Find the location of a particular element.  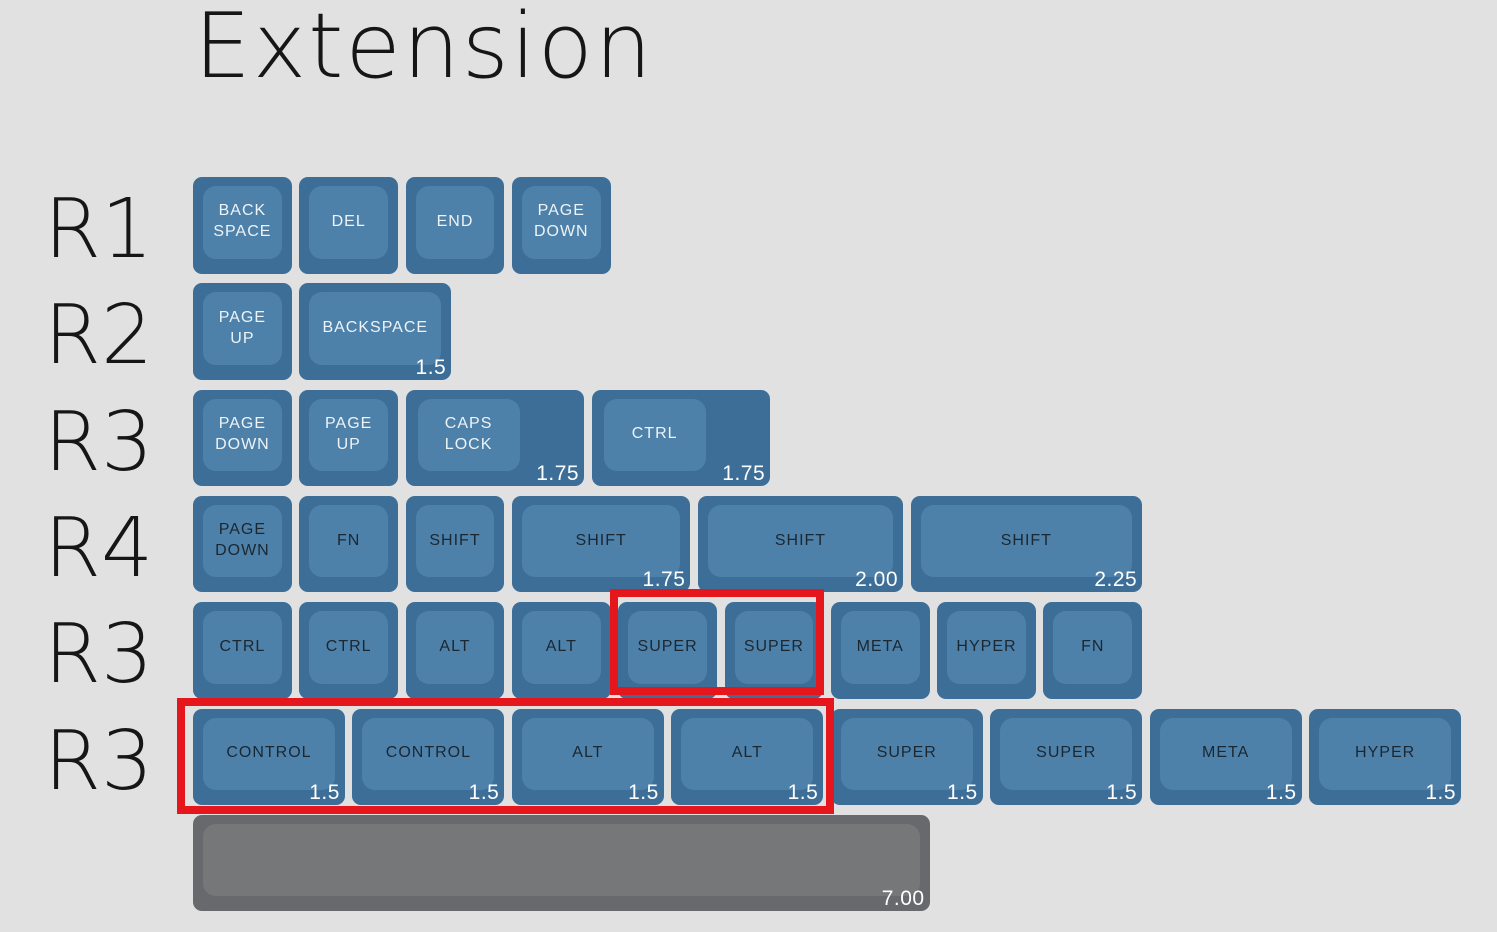

key-hyper: HYPER is located at coordinates (986, 650).